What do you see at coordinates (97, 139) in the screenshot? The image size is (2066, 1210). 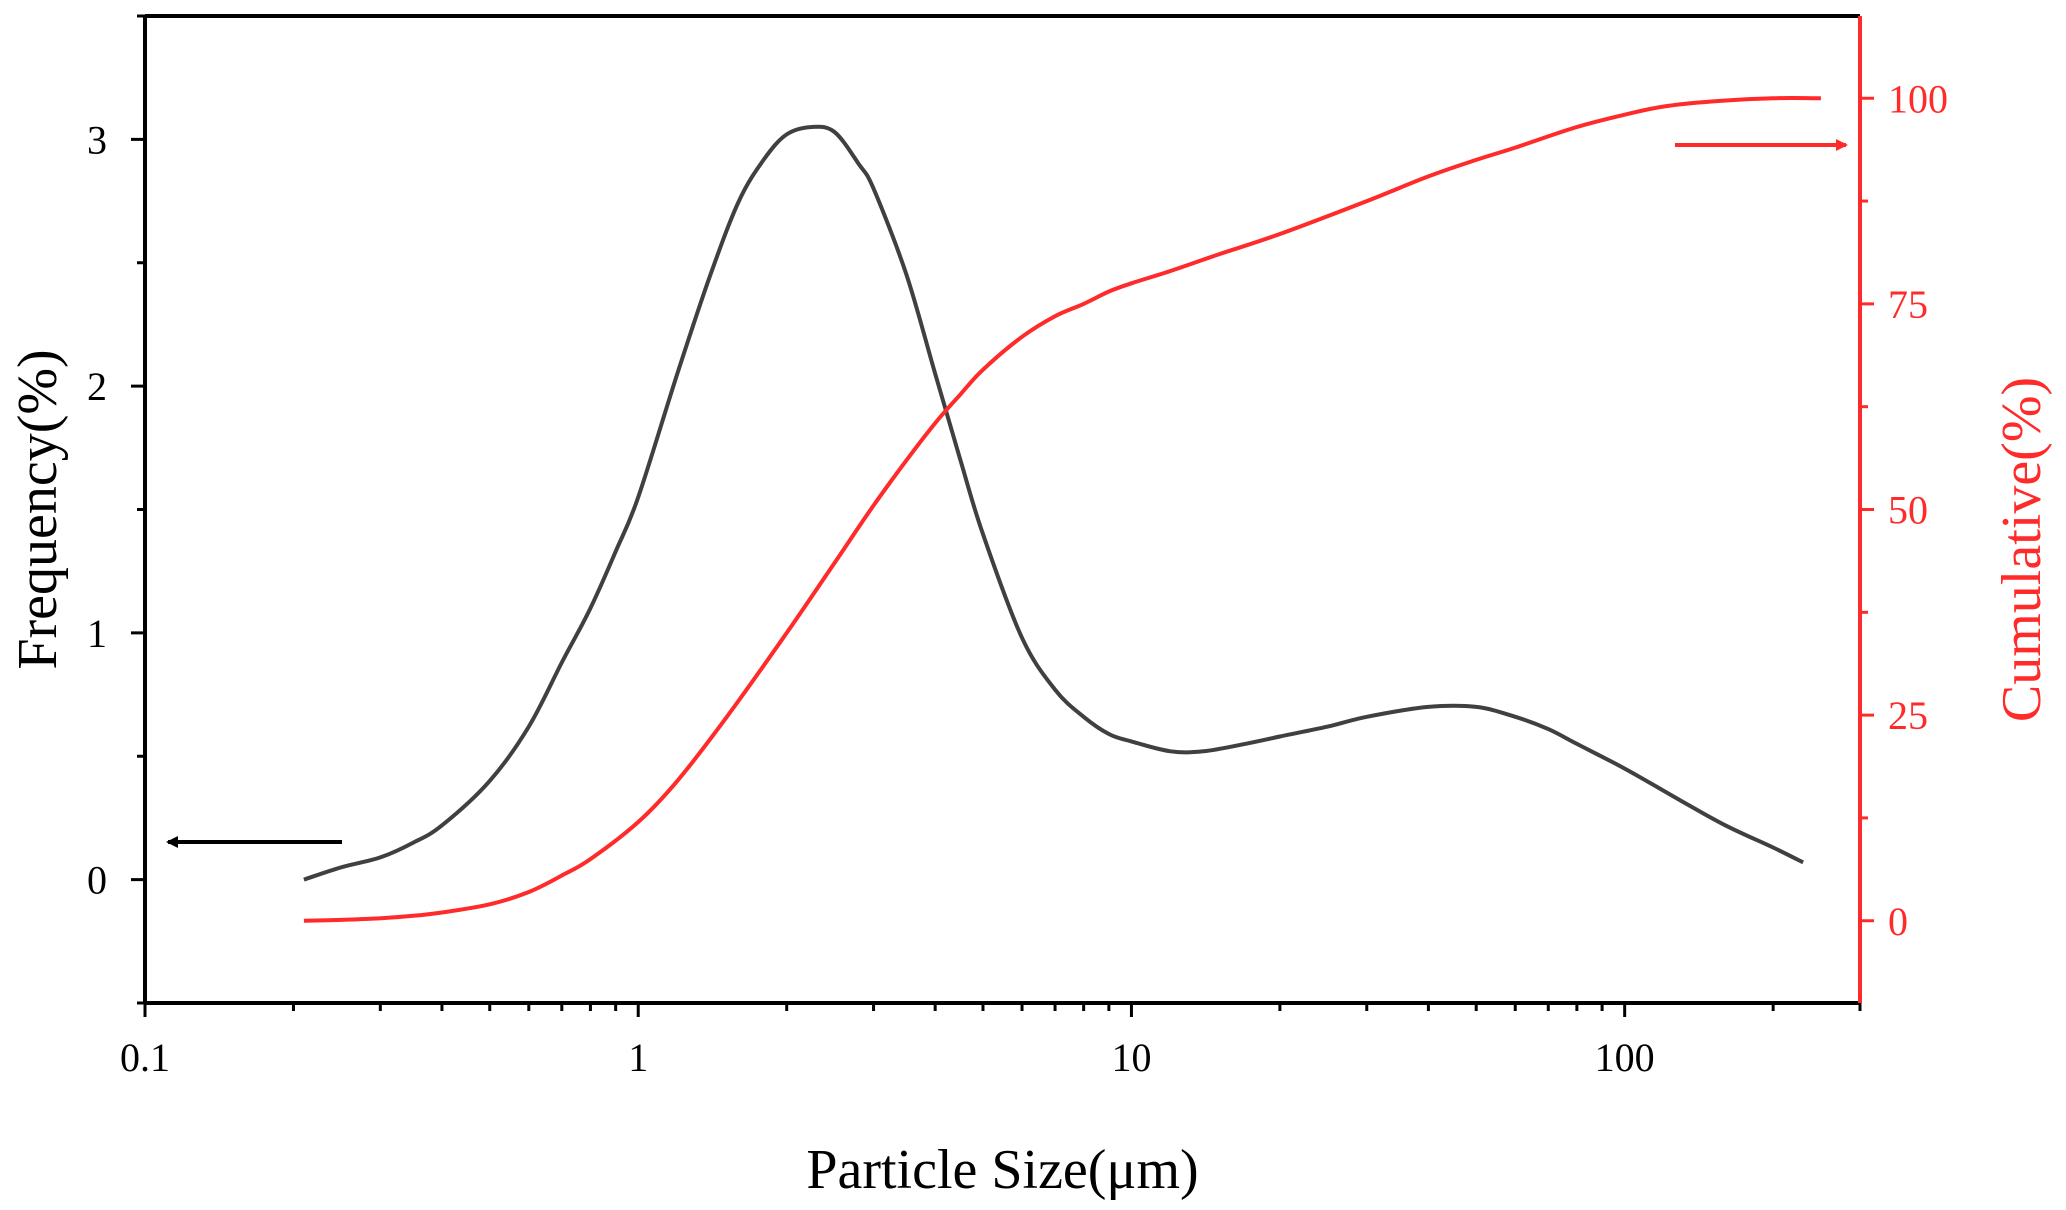 I see `left-y-tick-label: 3` at bounding box center [97, 139].